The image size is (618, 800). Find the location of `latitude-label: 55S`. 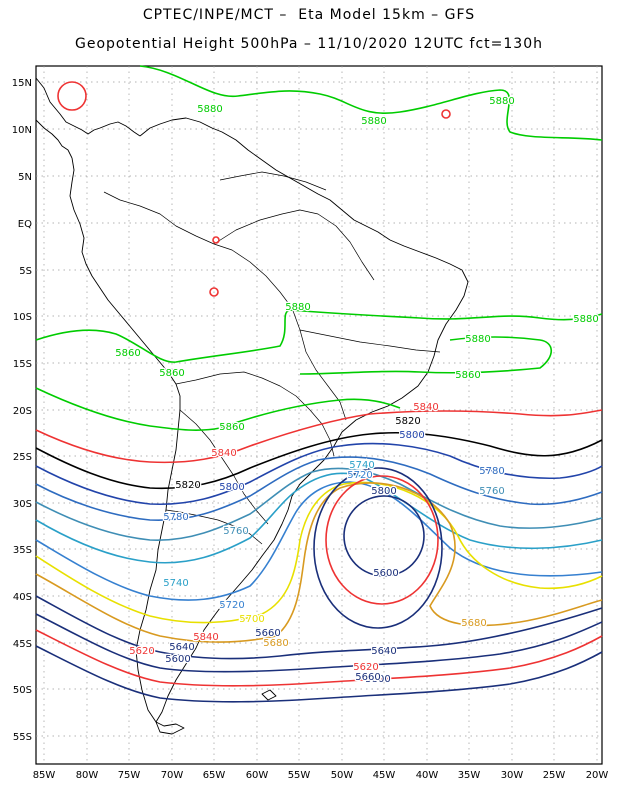

latitude-label: 55S is located at coordinates (22, 737).